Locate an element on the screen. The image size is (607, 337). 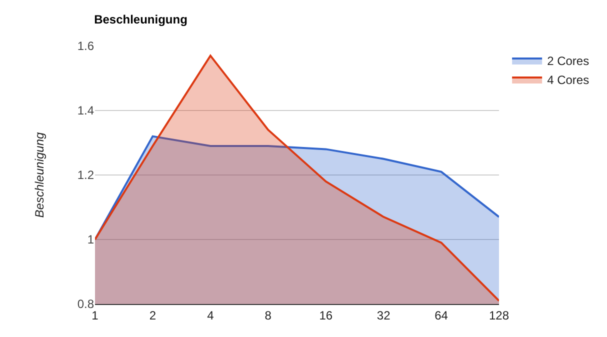
legend-label: 2 Cores is located at coordinates (568, 61).